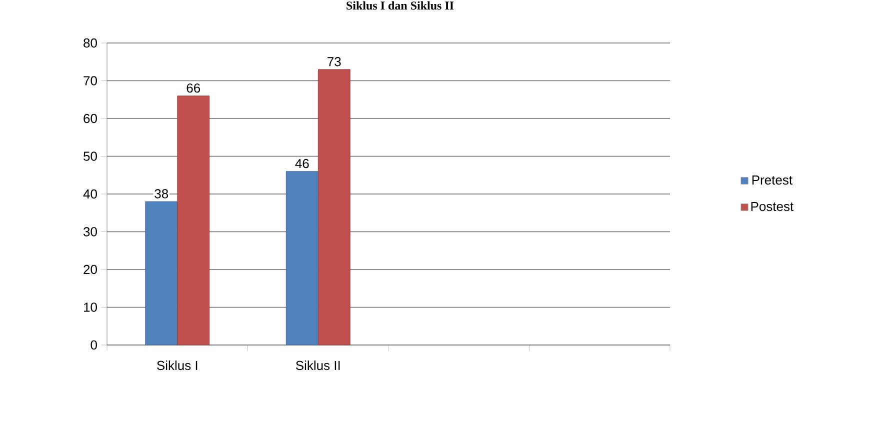 The image size is (882, 430). I want to click on x-tick-label: Siklus I, so click(177, 365).